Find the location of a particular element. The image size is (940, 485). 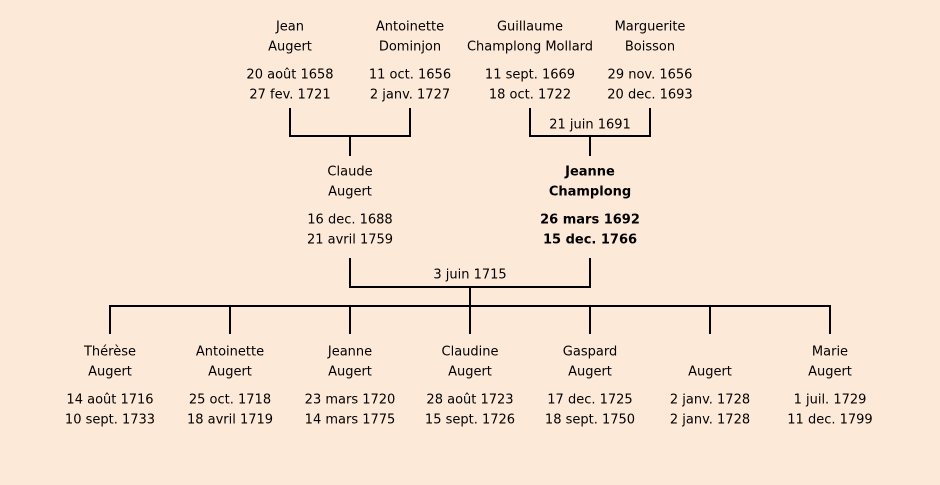

death-date: 21 avril 1759 is located at coordinates (350, 240).